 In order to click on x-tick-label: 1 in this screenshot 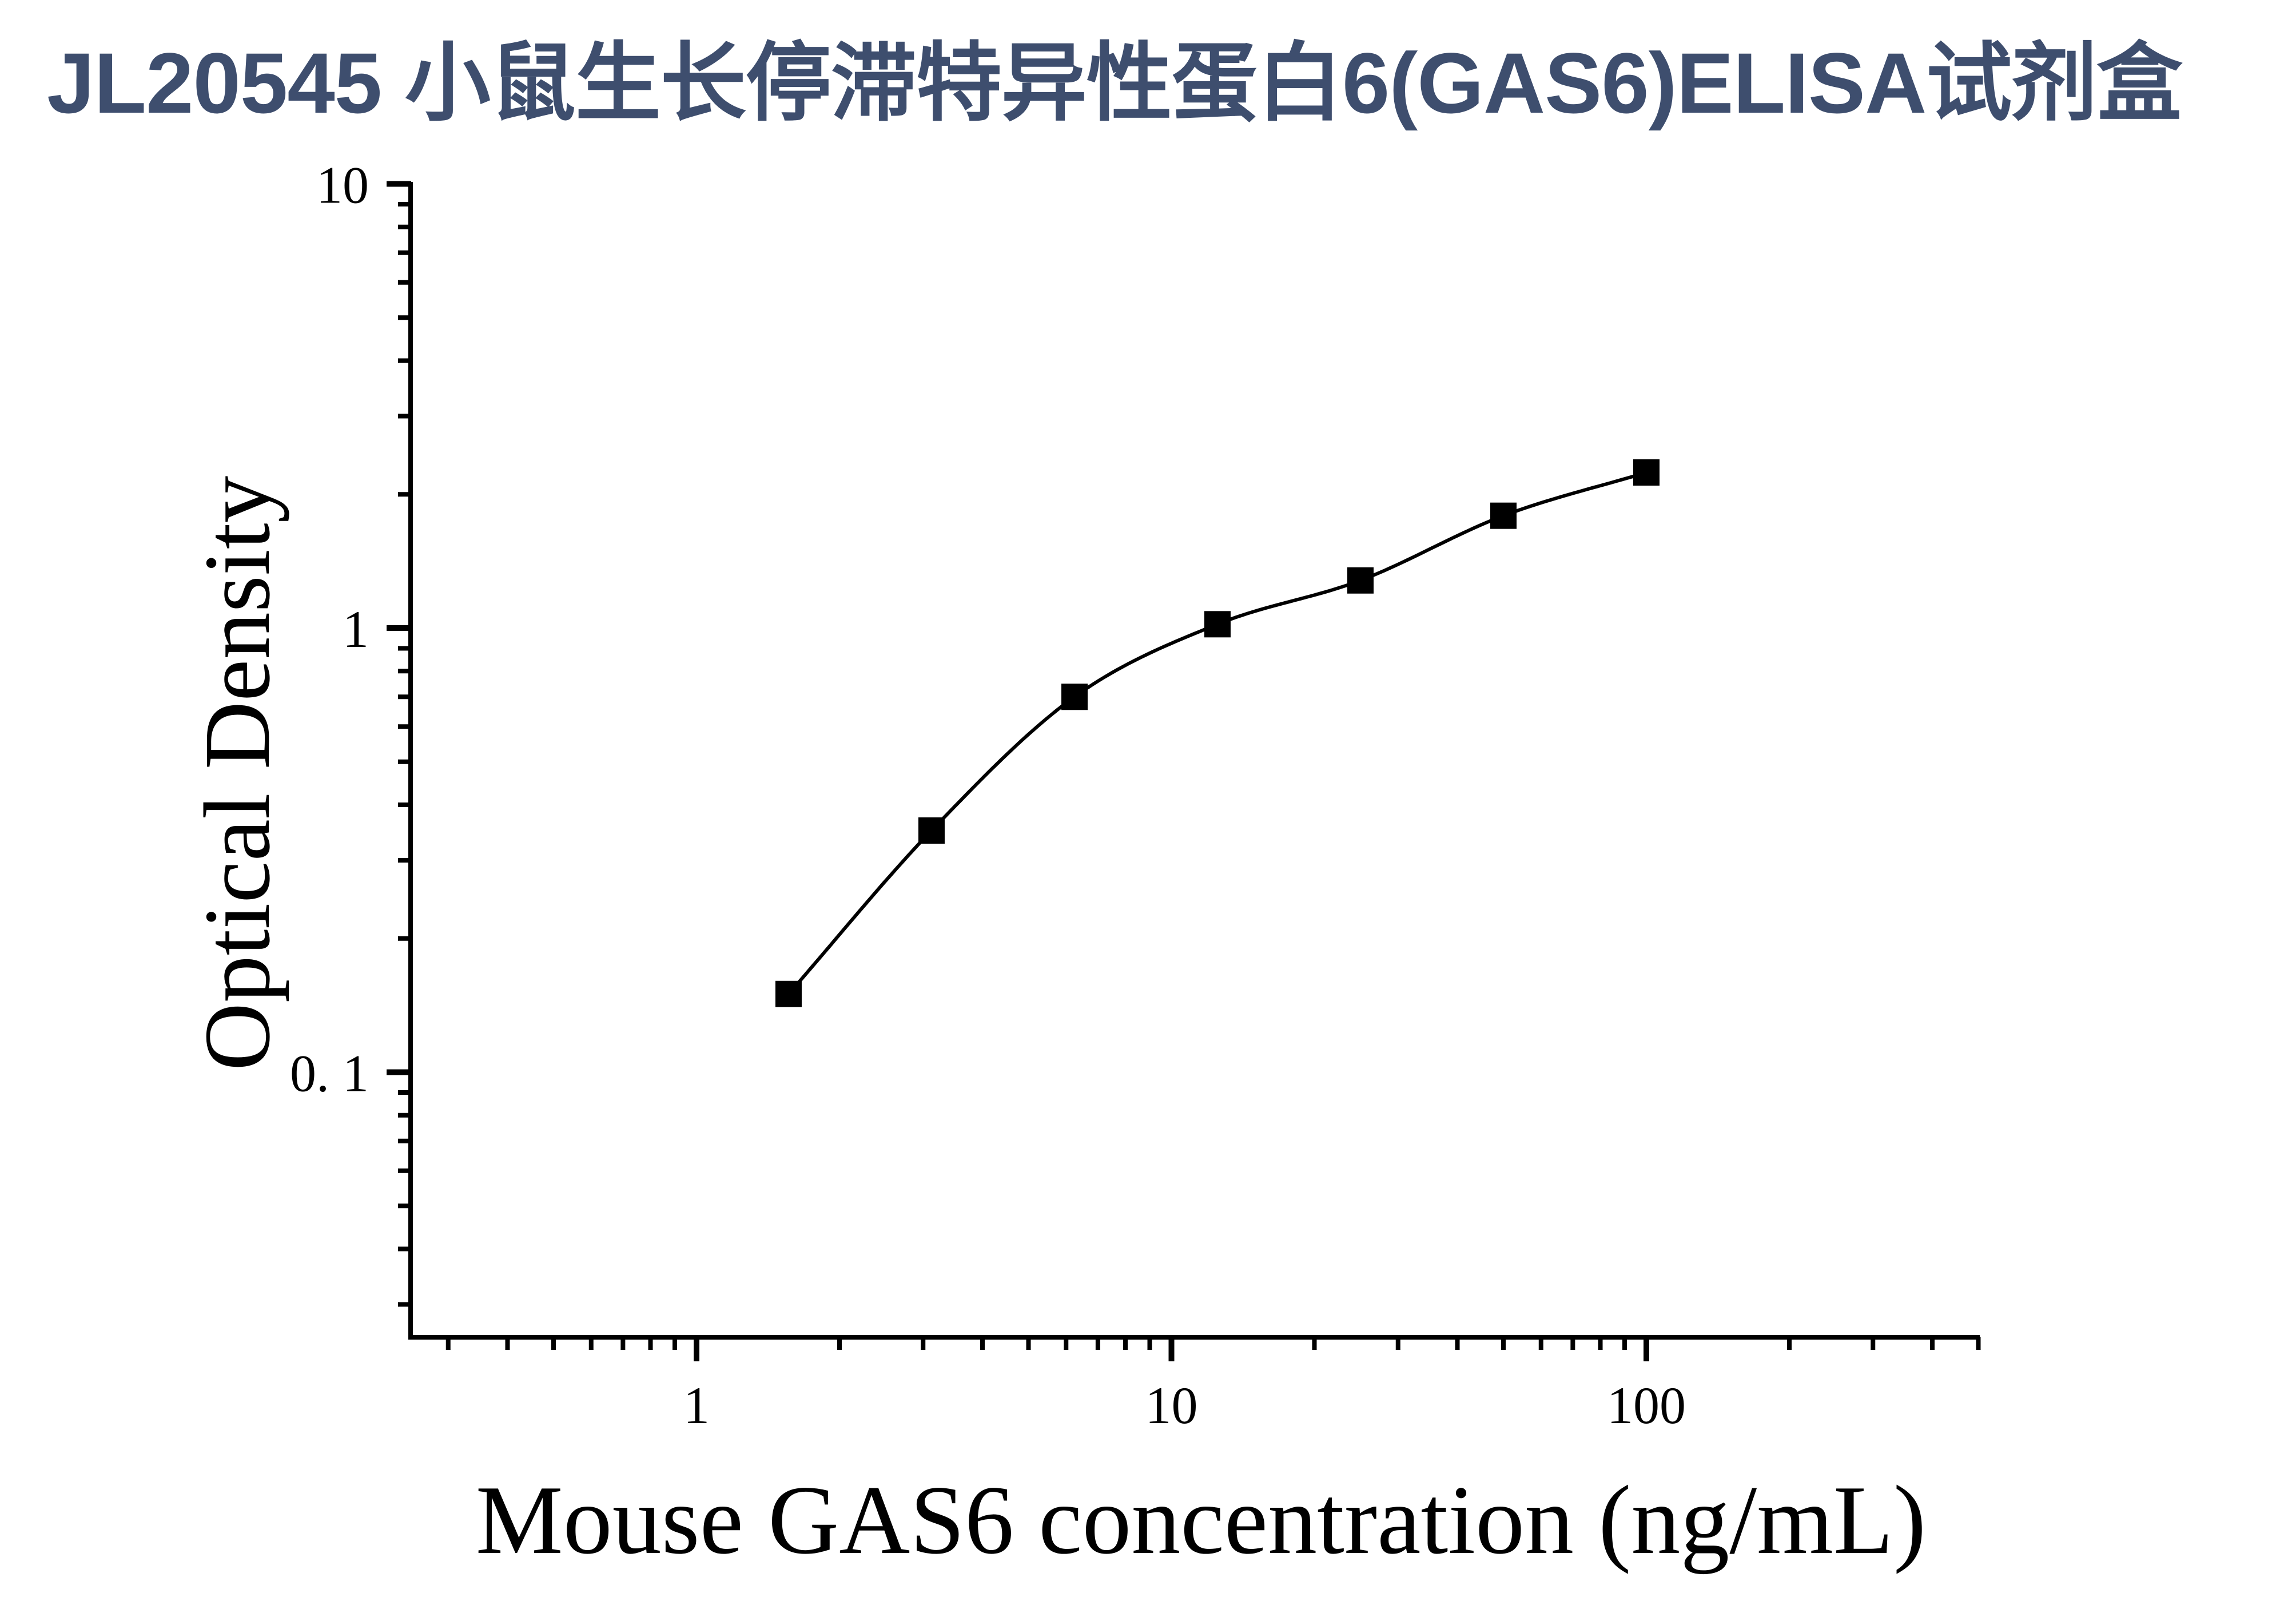, I will do `click(697, 1405)`.